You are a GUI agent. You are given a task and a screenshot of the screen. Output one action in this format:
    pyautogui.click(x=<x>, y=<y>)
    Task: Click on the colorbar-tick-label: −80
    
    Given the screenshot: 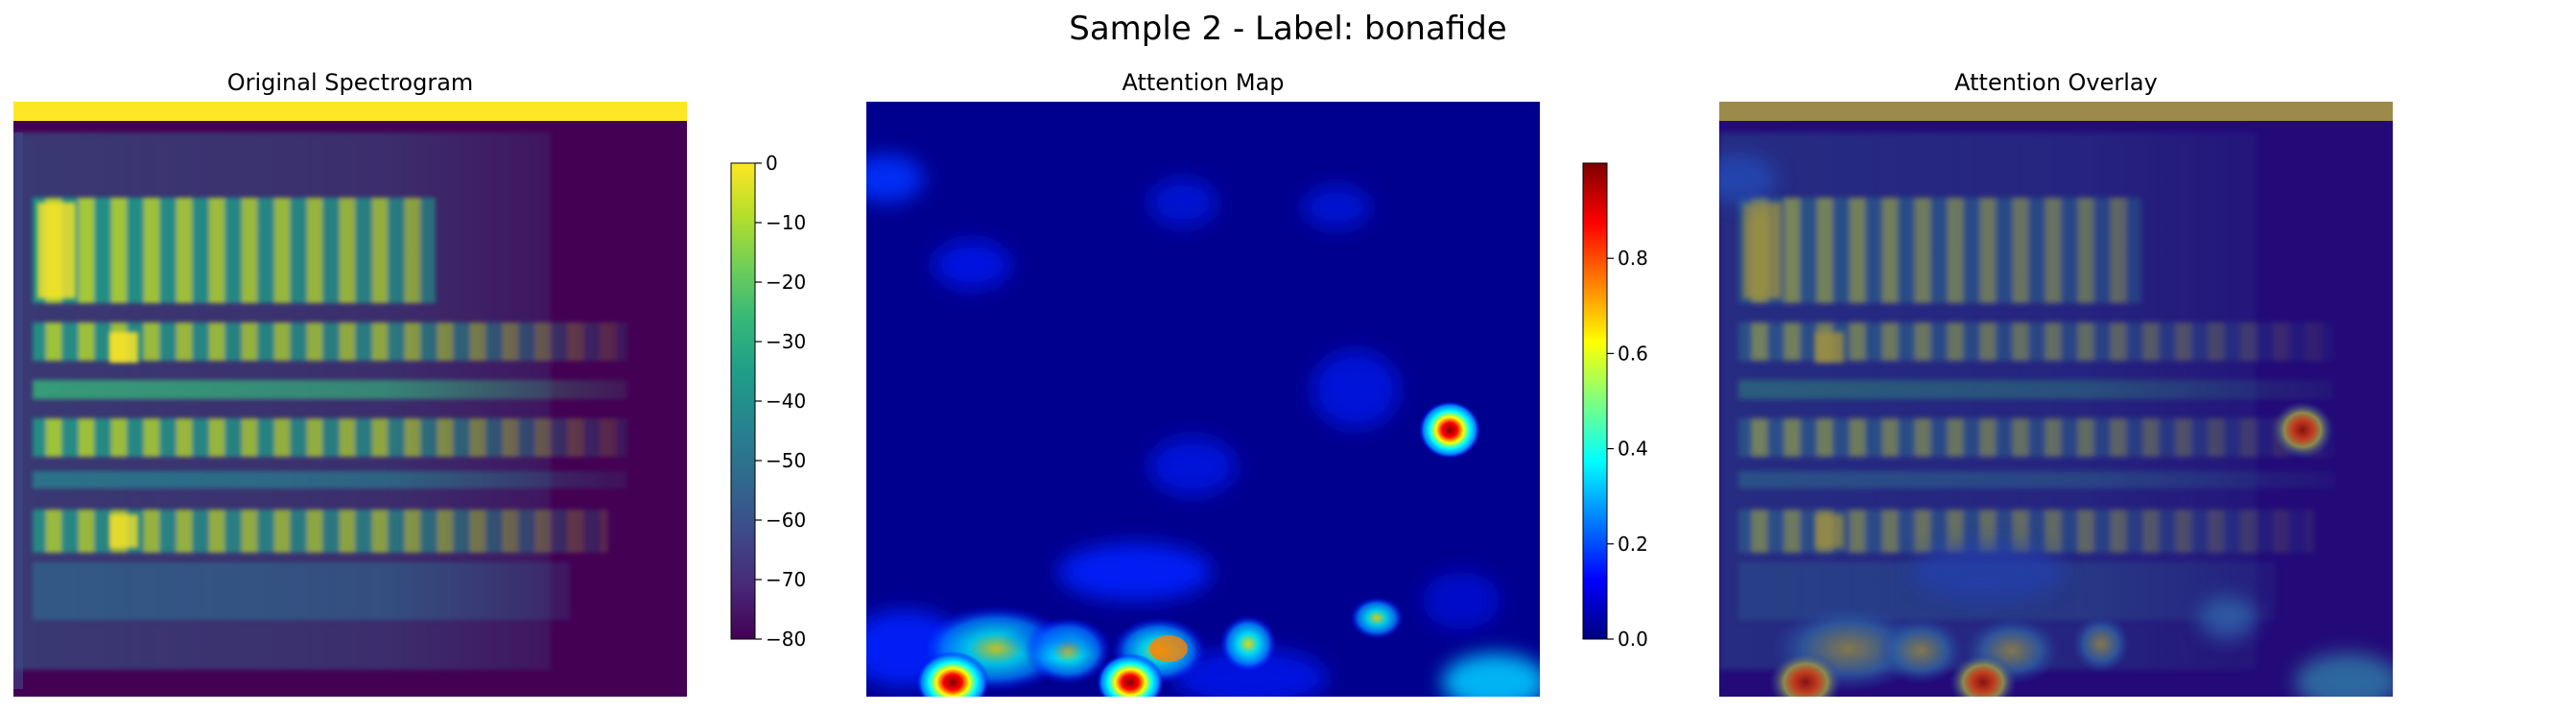 What is the action you would take?
    pyautogui.click(x=786, y=639)
    